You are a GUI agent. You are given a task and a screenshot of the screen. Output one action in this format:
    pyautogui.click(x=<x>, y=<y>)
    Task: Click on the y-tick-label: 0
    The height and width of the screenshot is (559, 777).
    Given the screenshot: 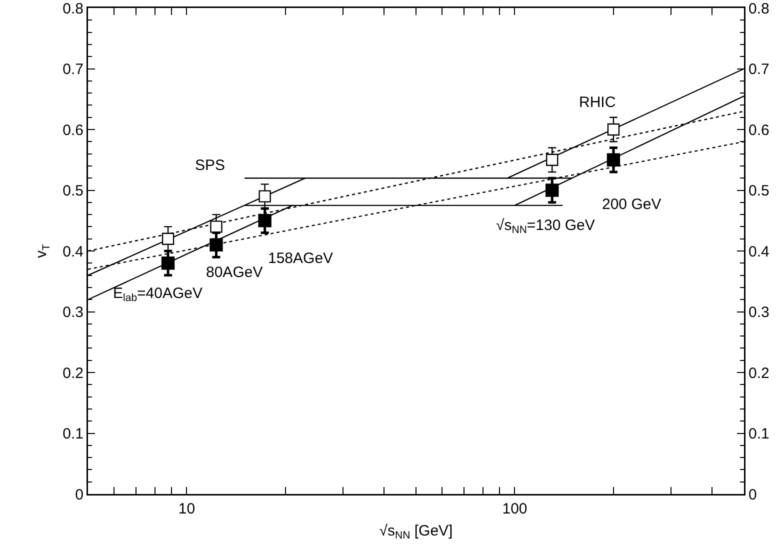 What is the action you would take?
    pyautogui.click(x=79, y=495)
    